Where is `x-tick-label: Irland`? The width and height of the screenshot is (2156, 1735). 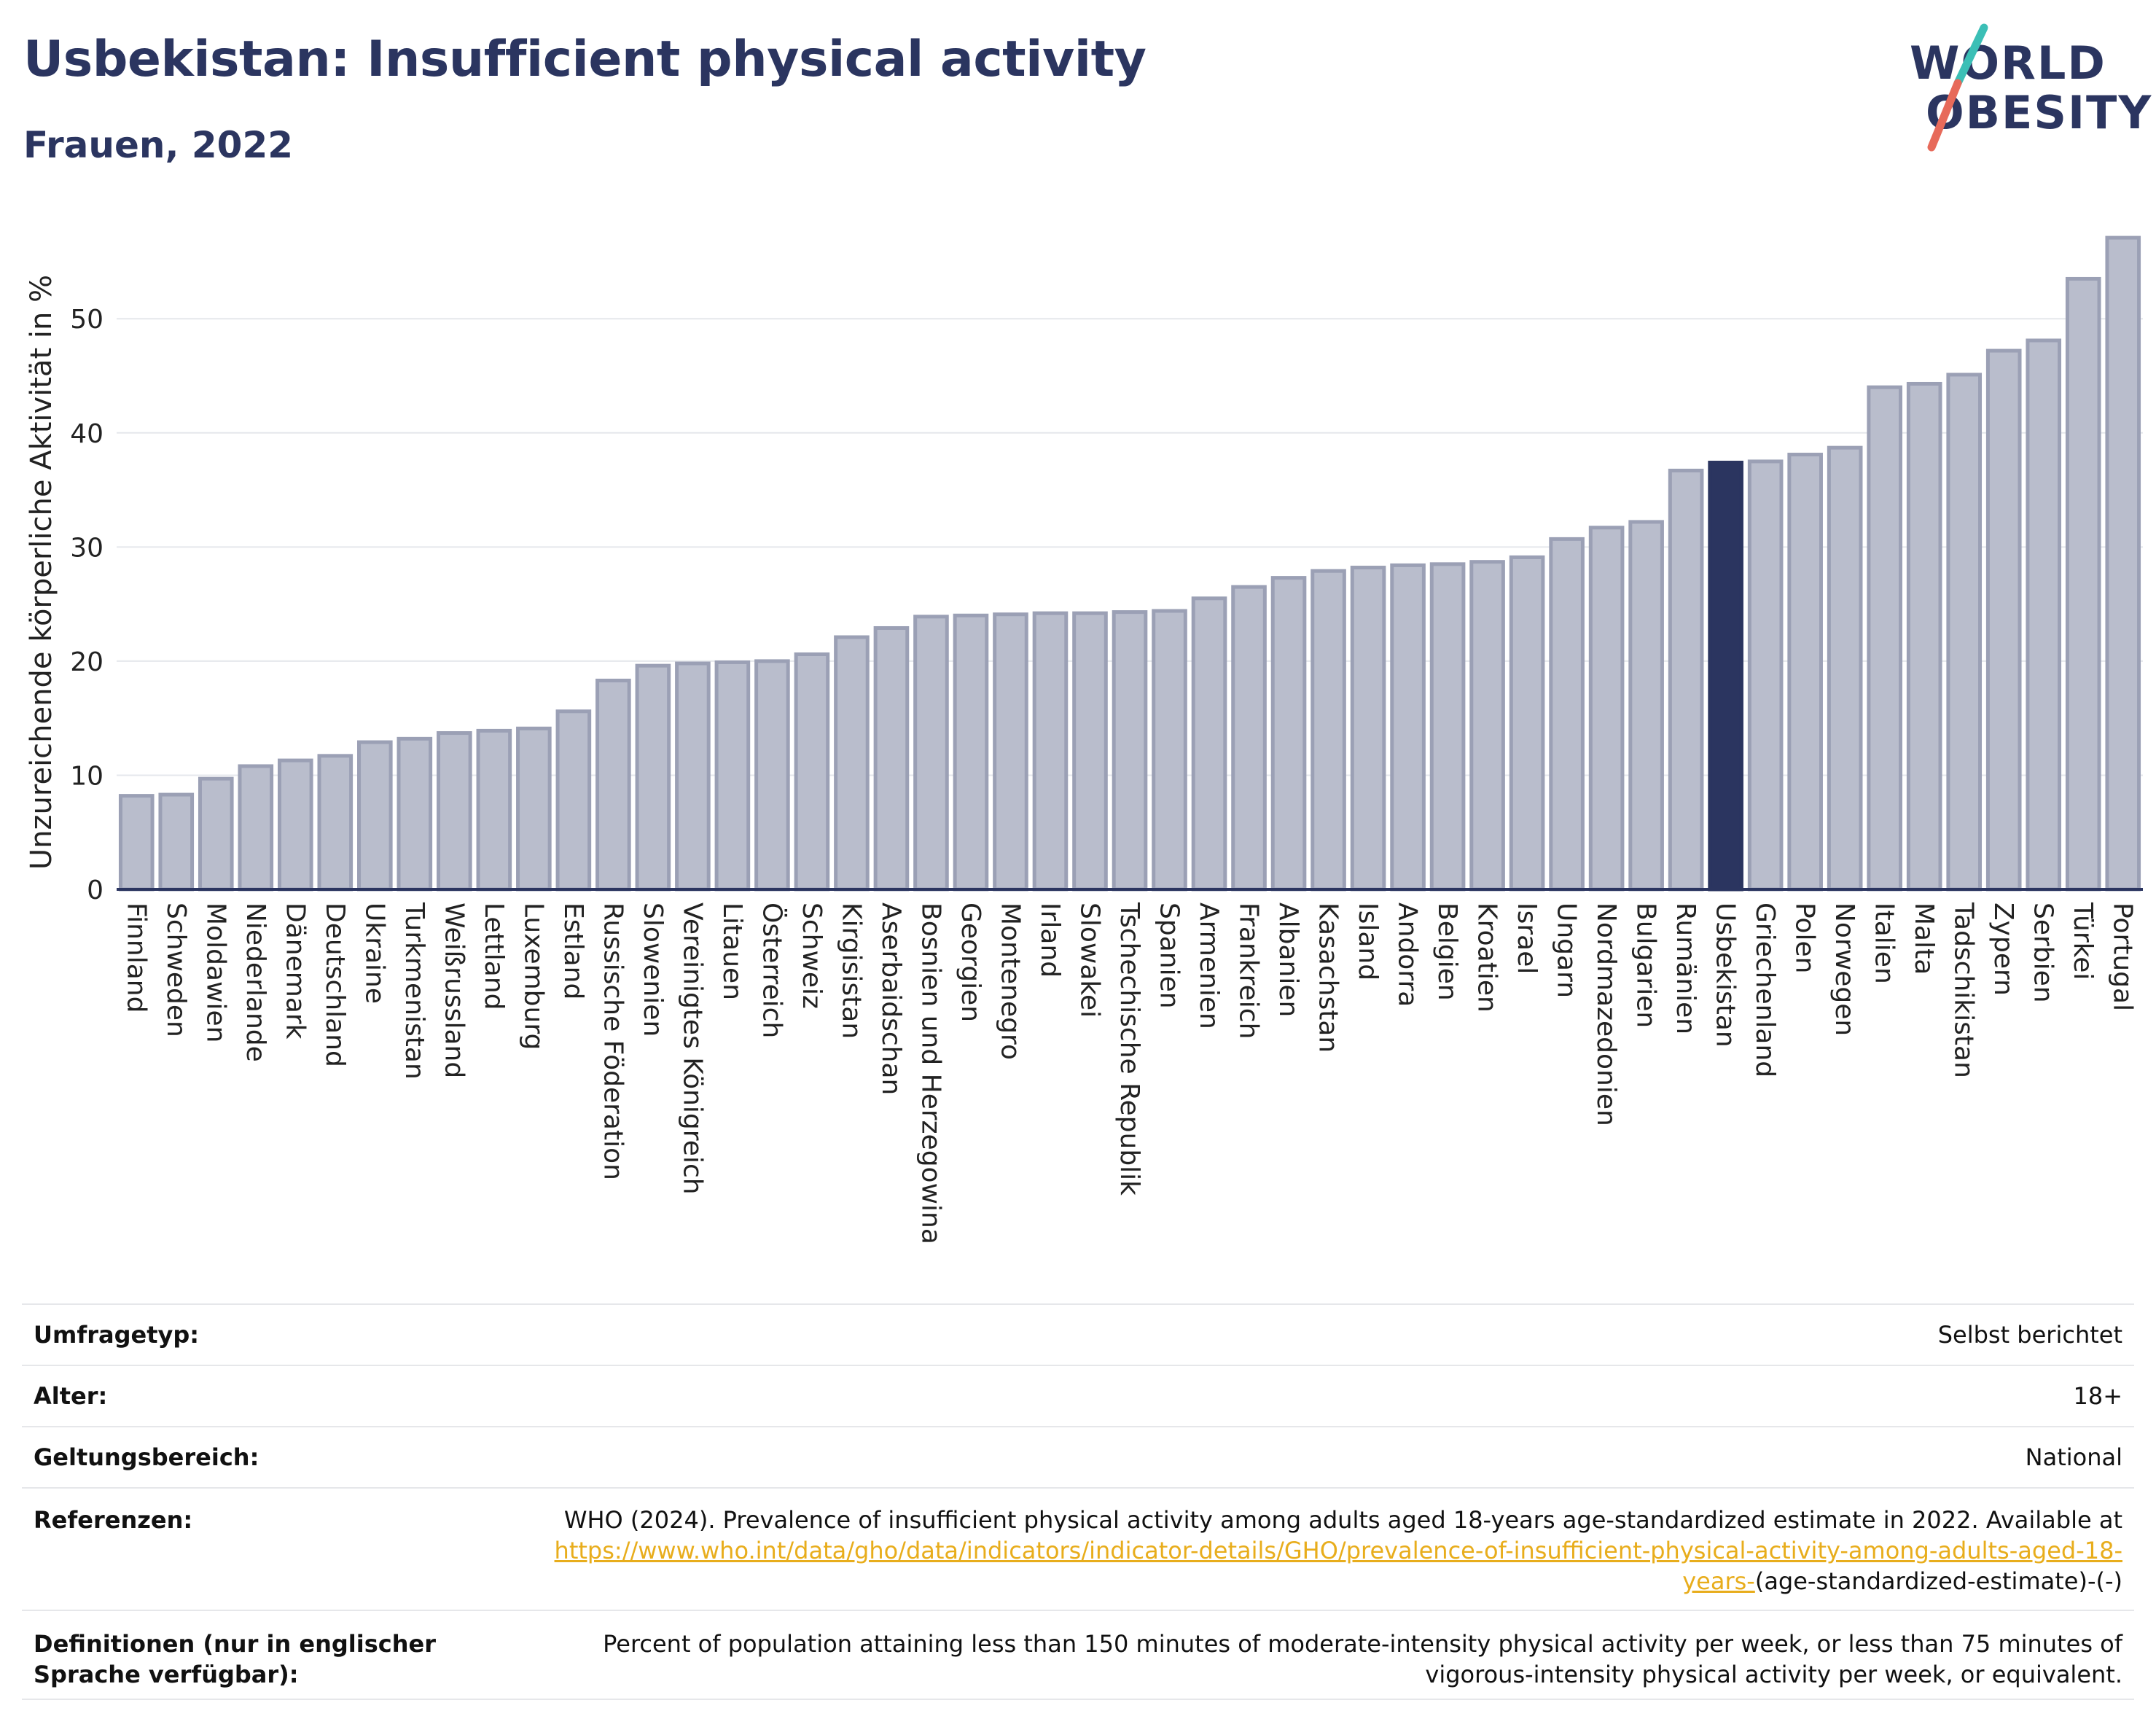
x-tick-label: Irland is located at coordinates (1050, 940).